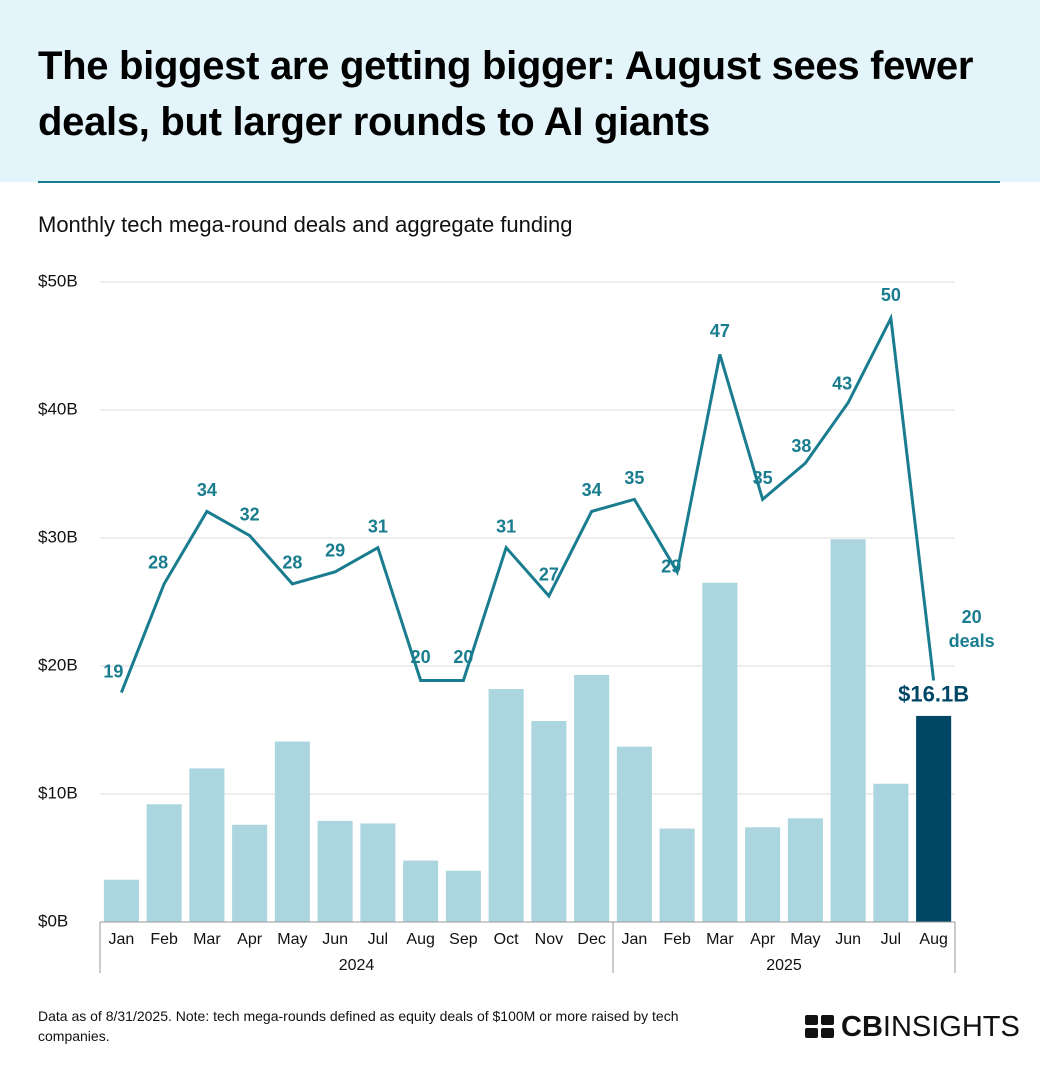 The image size is (1040, 1073). Describe the element at coordinates (113, 671) in the screenshot. I see `line-label: 19` at that location.